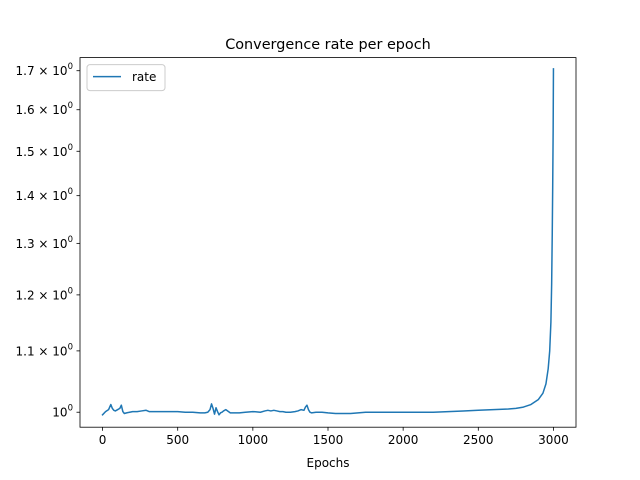 Image resolution: width=640 pixels, height=480 pixels. I want to click on legend-label-rate: rate, so click(144, 77).